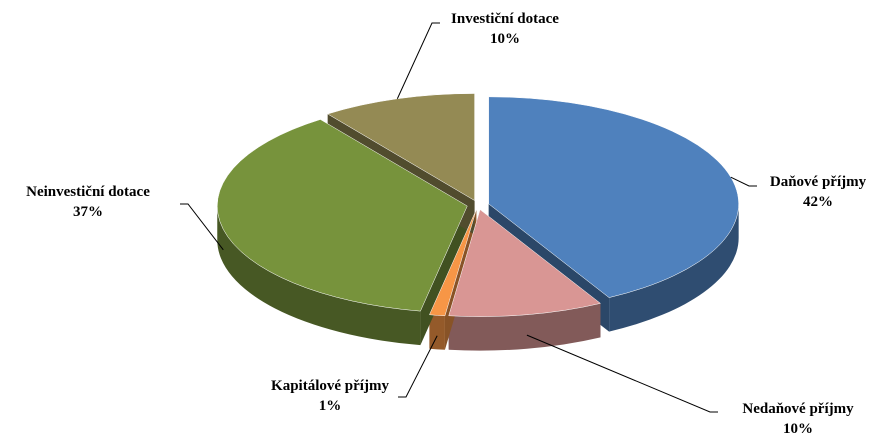  Describe the element at coordinates (798, 409) in the screenshot. I see `data-label-name: Nedaňové příjmy` at that location.